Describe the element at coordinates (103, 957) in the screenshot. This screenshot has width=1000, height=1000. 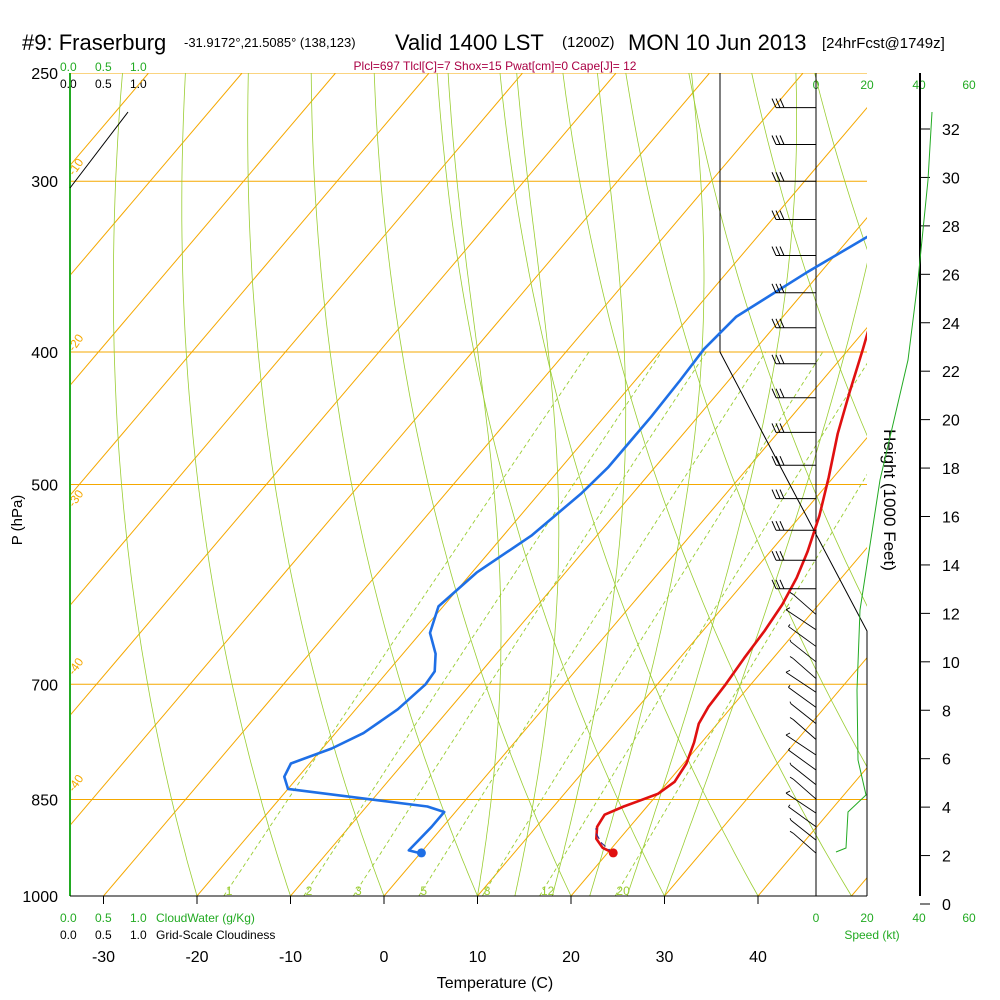
I see `x-tick-label: -30` at that location.